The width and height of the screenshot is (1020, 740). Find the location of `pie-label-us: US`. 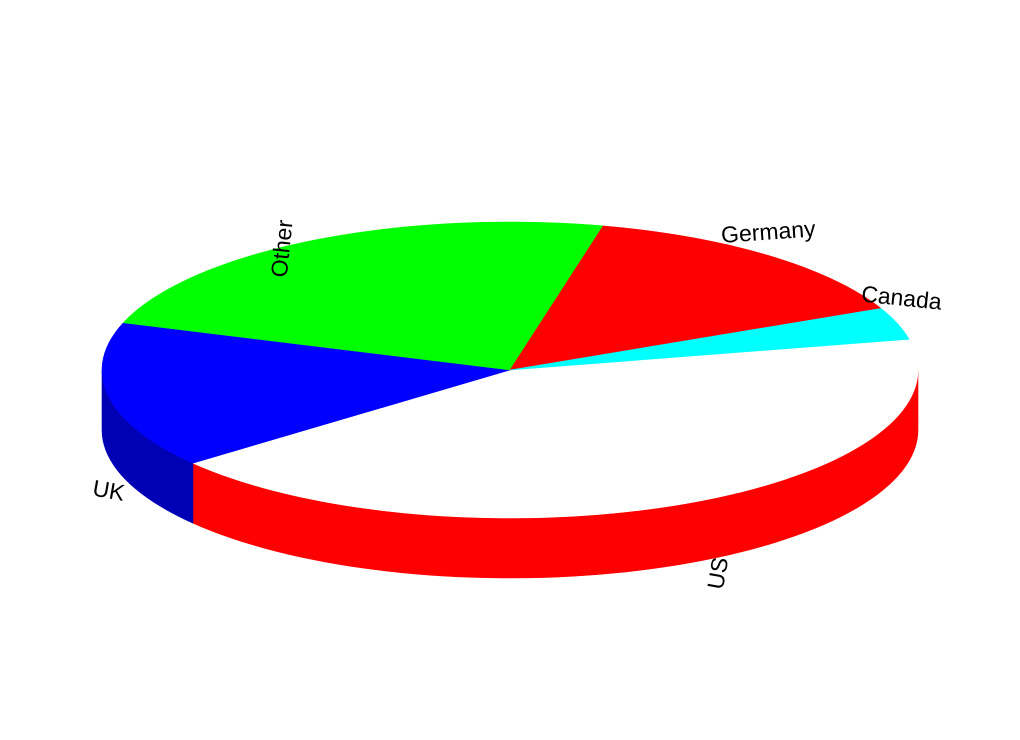

pie-label-us: US is located at coordinates (717, 573).